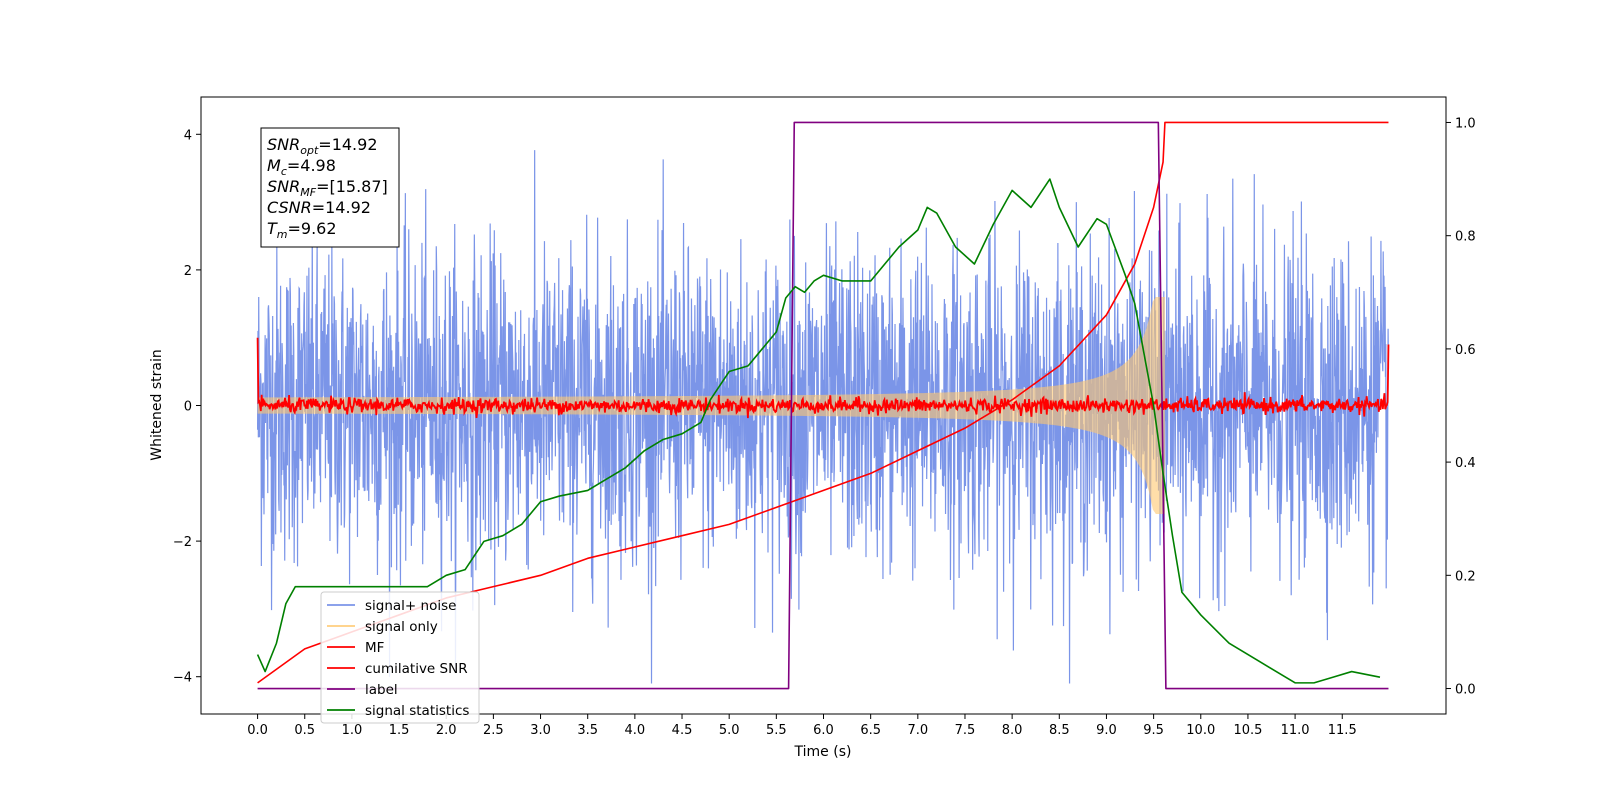  I want to click on y-left-tick-label: 4, so click(188, 135).